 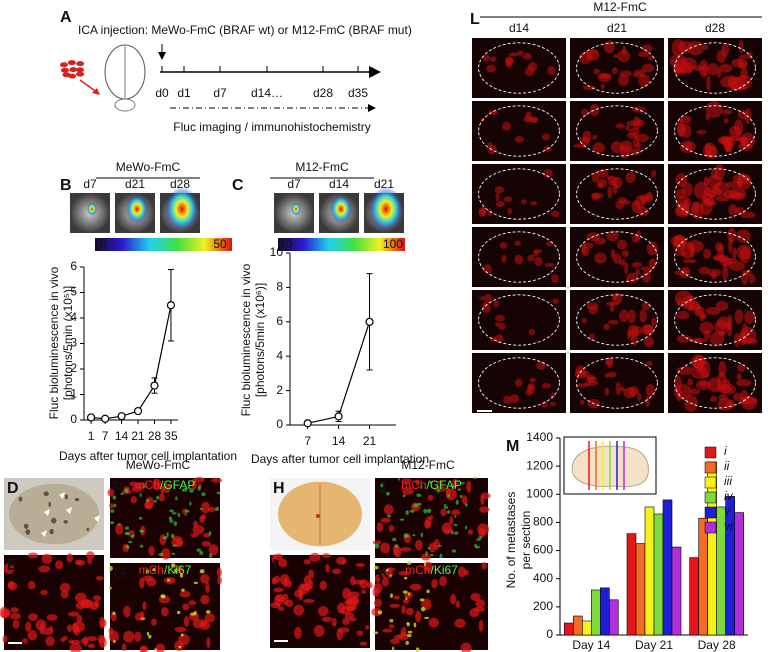 What do you see at coordinates (539, 437) in the screenshot?
I see `y-tick-label: 1400` at bounding box center [539, 437].